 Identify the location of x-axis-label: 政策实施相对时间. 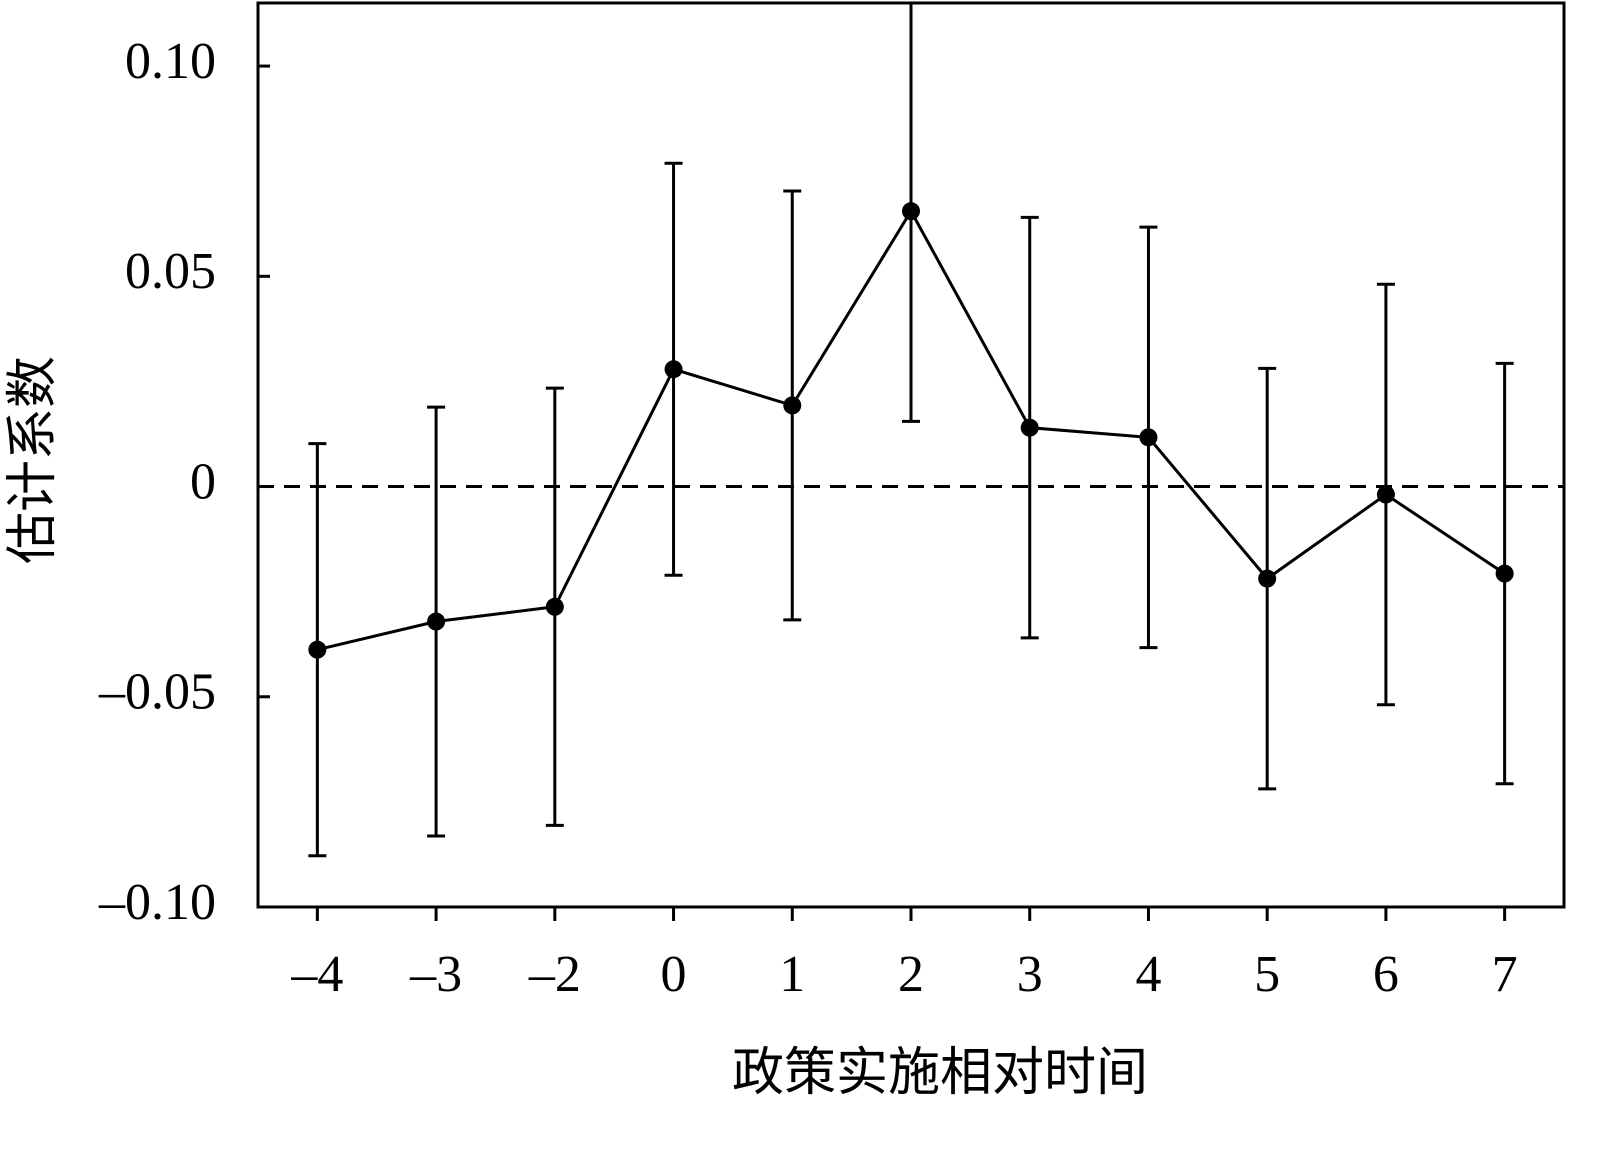
(940, 1073).